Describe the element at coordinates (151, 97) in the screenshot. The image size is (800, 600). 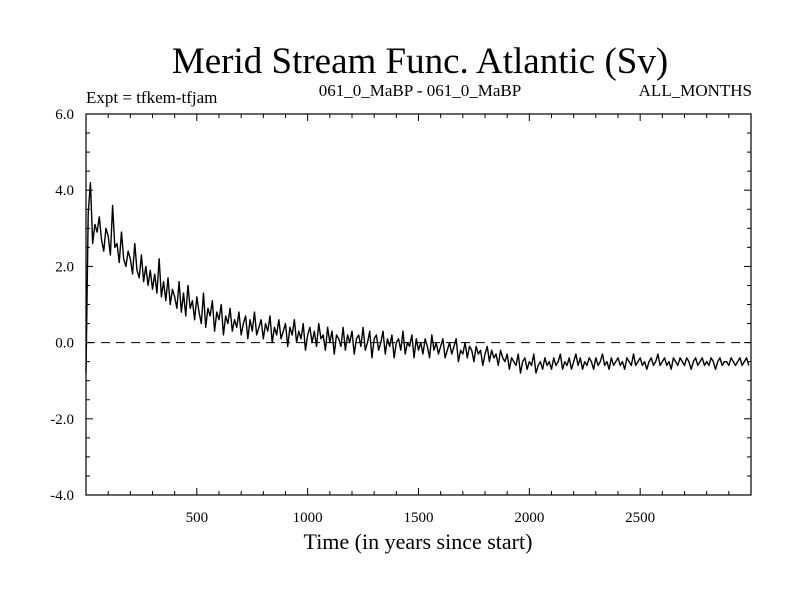
I see `experiment-label: Expt = tfkem-tfjam` at that location.